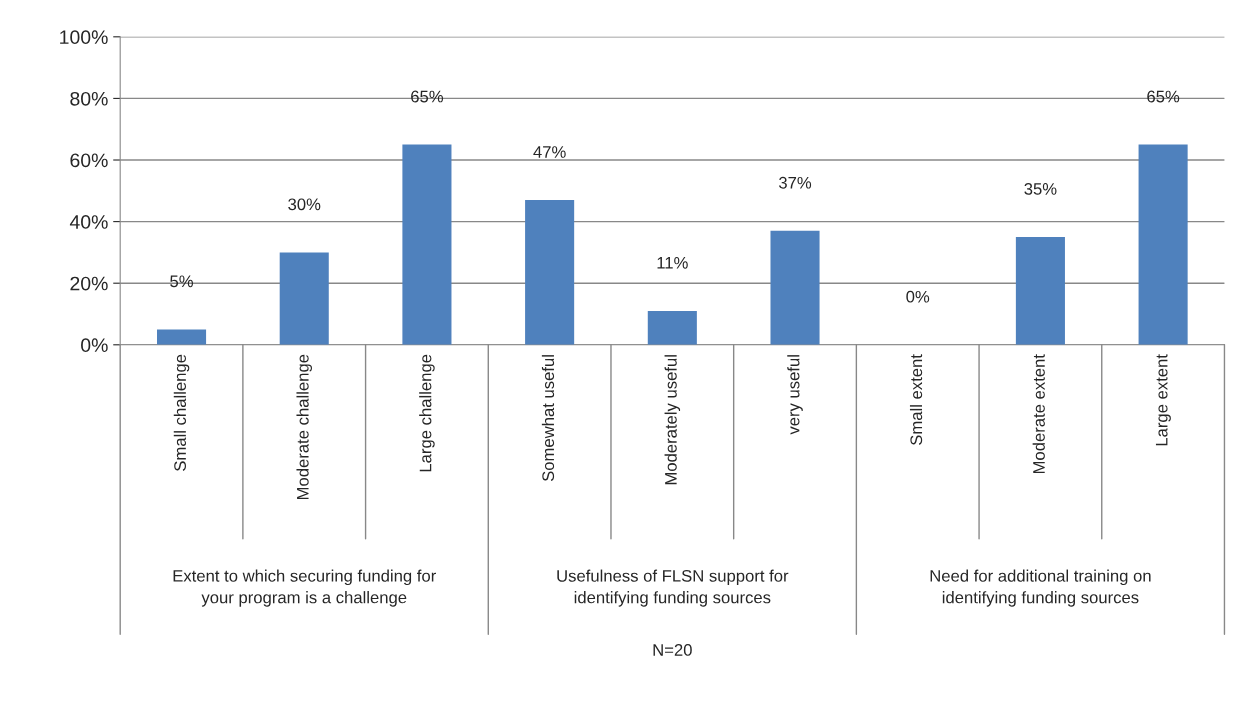  I want to click on x-tick-label: very useful, so click(795, 395).